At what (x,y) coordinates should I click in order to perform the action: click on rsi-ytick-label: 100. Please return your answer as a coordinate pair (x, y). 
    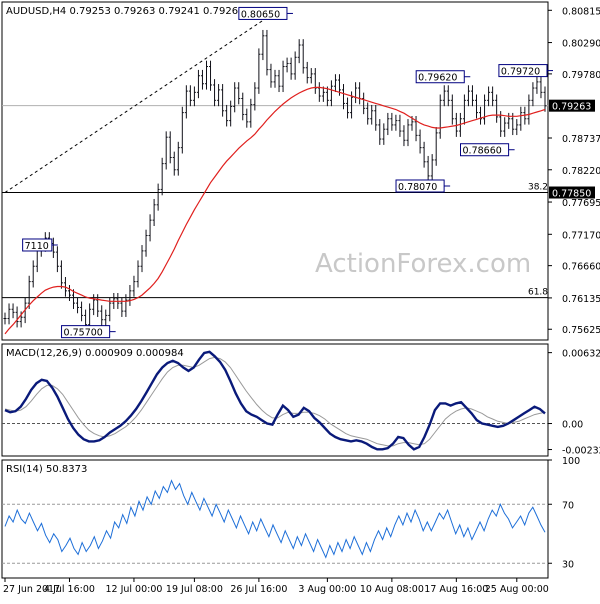
    Looking at the image, I should click on (571, 461).